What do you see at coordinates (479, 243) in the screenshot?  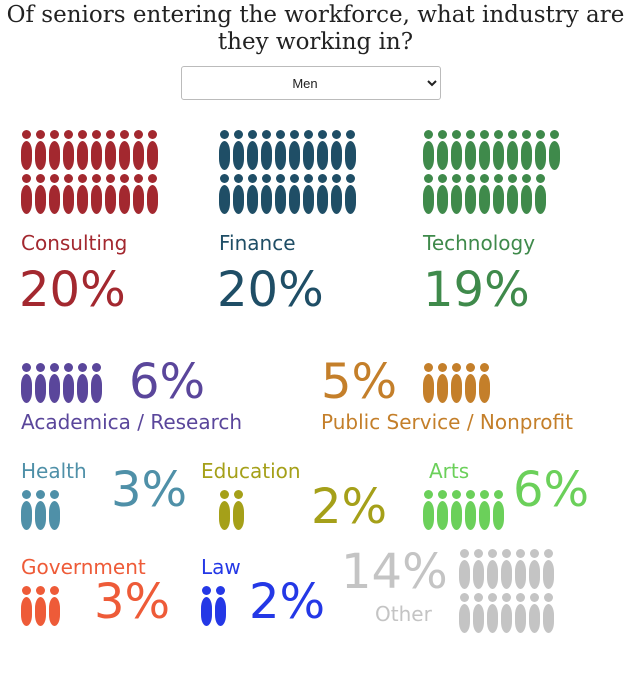 I see `technology-label: Technology` at bounding box center [479, 243].